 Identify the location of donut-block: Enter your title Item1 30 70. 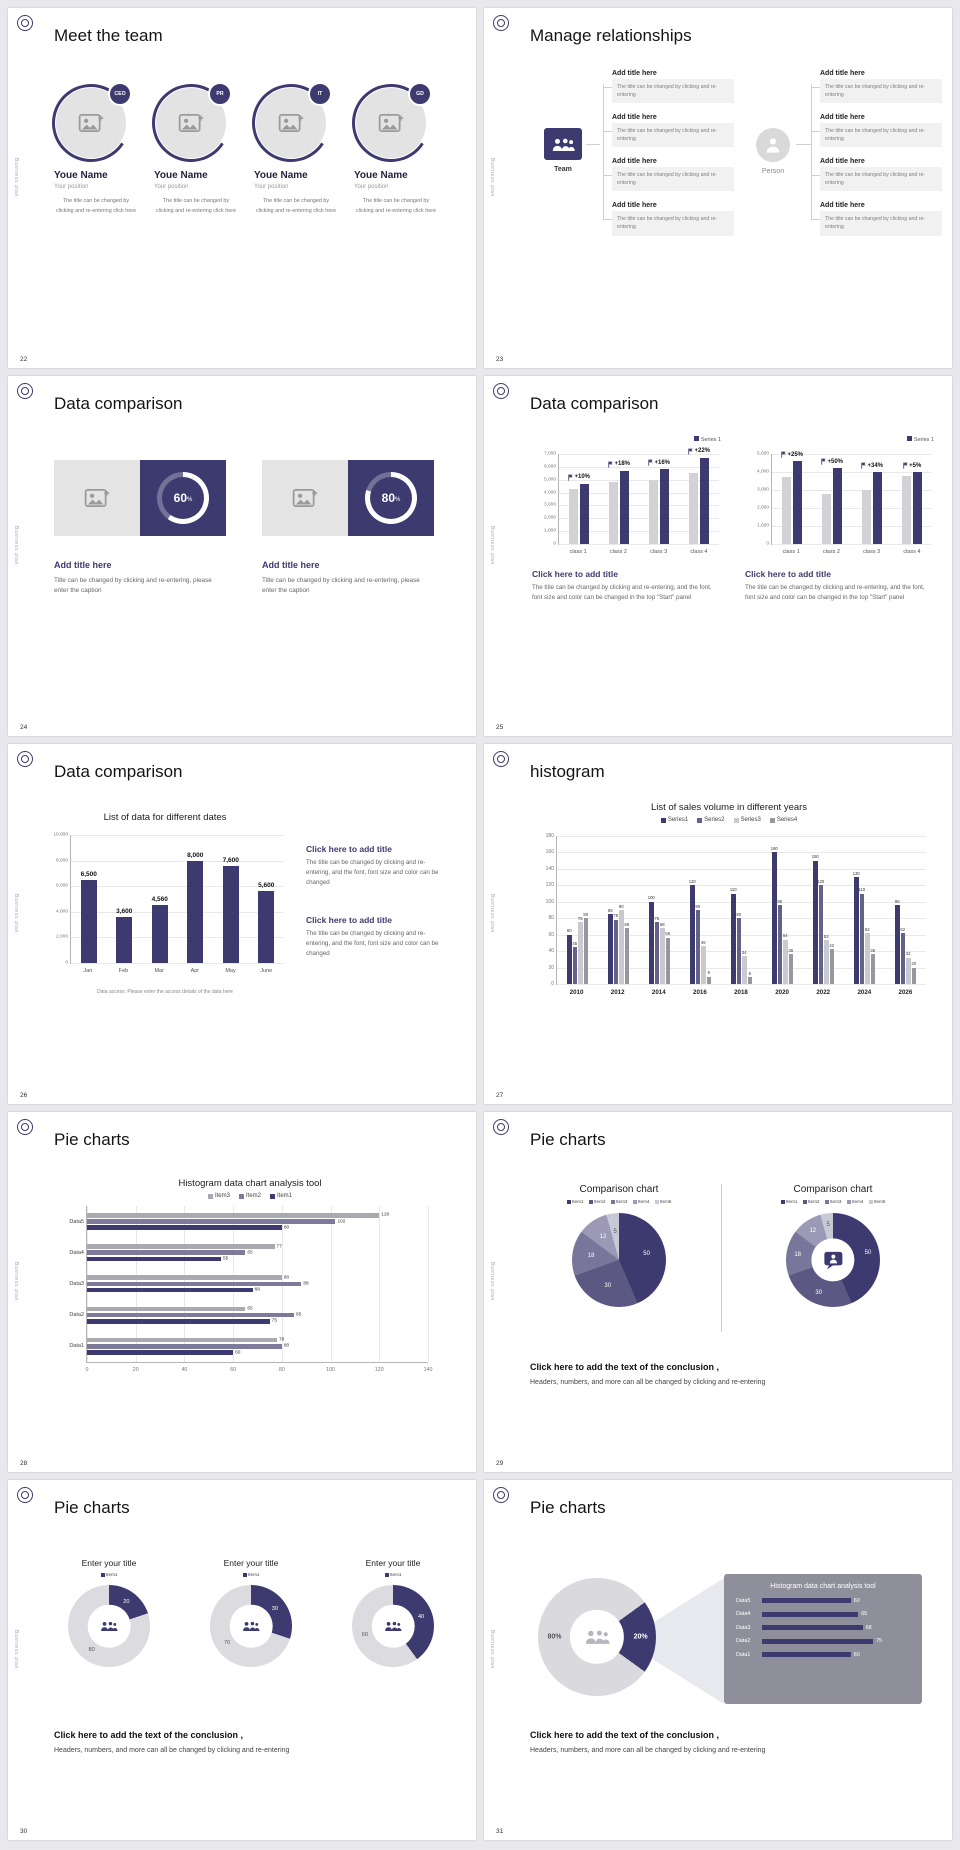
(251, 1612).